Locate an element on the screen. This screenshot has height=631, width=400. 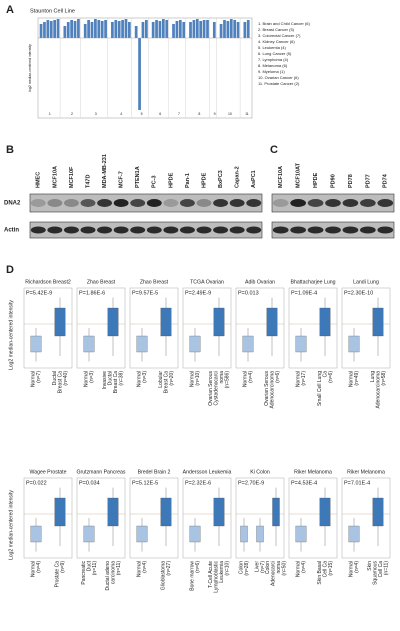
y-label: Log2 median-centered intensity is located at coordinates (11, 525).